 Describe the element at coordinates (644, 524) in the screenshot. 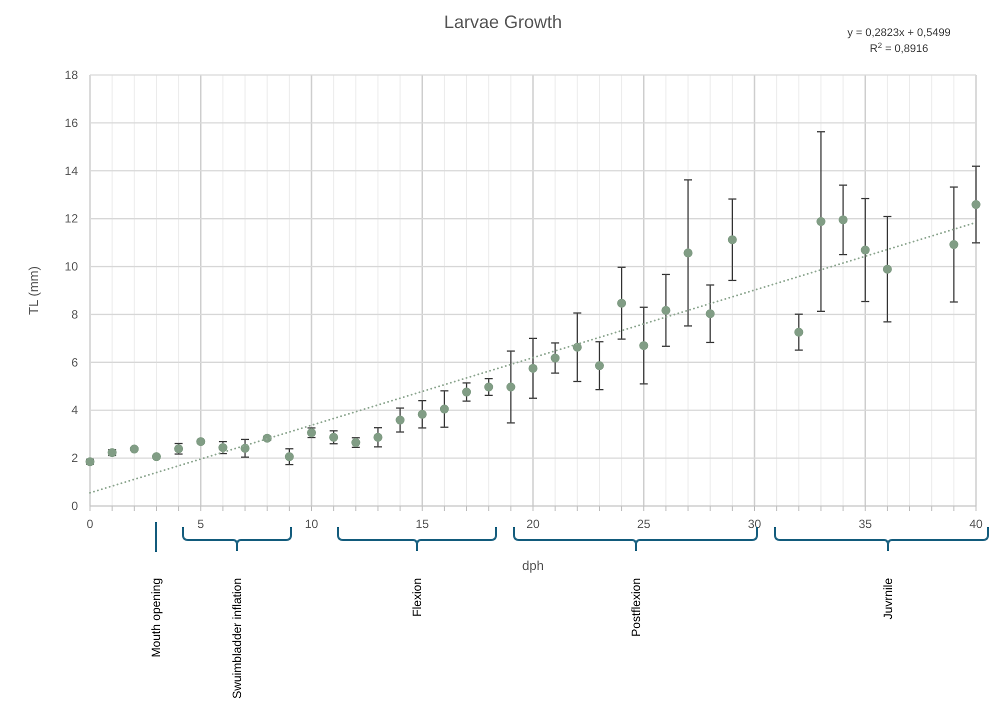

I see `x-tick-label: 25` at that location.